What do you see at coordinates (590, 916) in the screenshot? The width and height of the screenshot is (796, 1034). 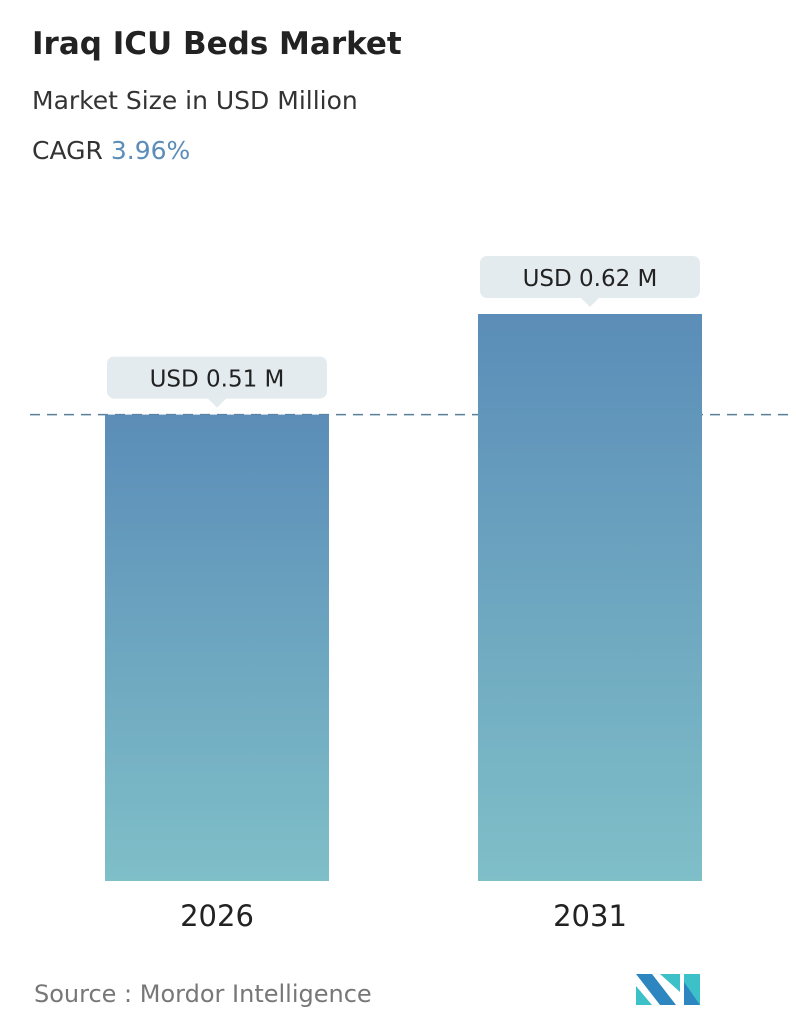 I see `x-tick-label: 2031` at bounding box center [590, 916].